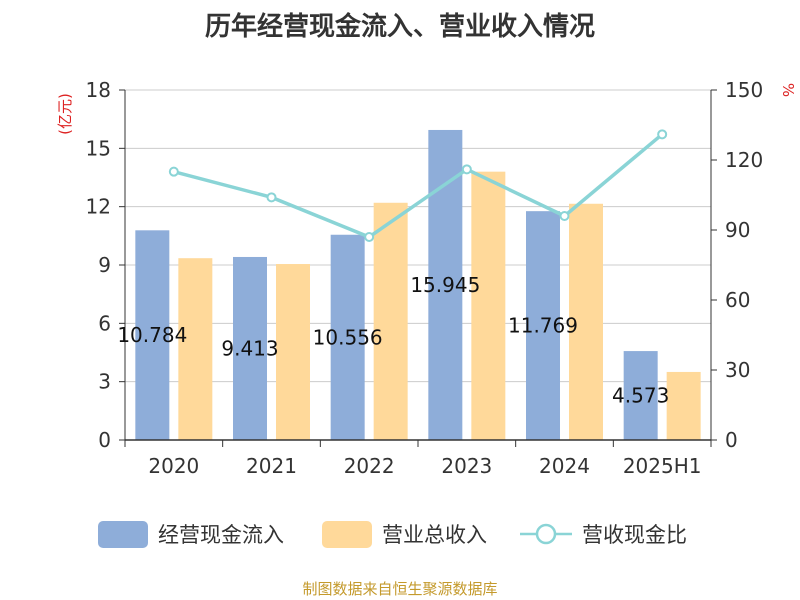 This screenshot has height=600, width=800. Describe the element at coordinates (98, 207) in the screenshot. I see `y-left-tick-label: 12` at that location.